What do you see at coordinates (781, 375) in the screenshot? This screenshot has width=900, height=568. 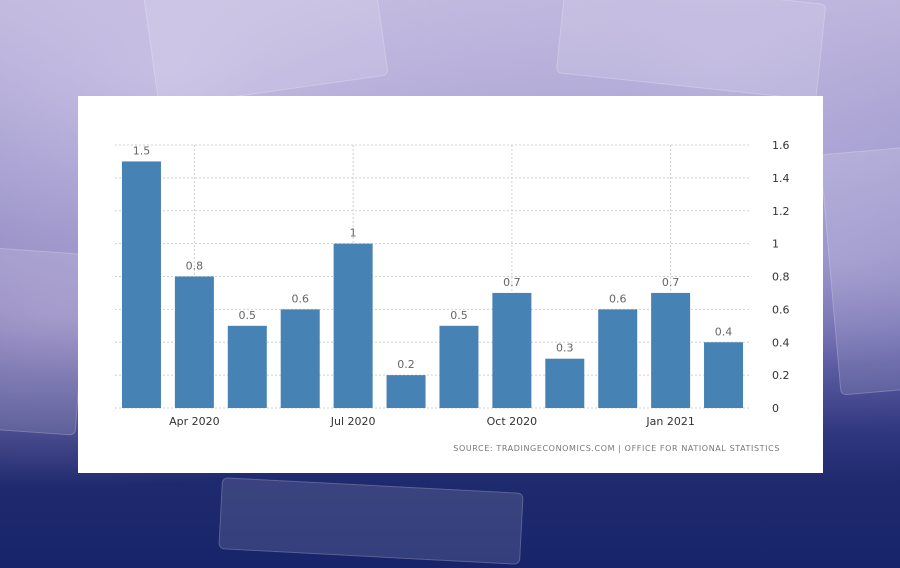 I see `y-tick-label: 0.2` at bounding box center [781, 375].